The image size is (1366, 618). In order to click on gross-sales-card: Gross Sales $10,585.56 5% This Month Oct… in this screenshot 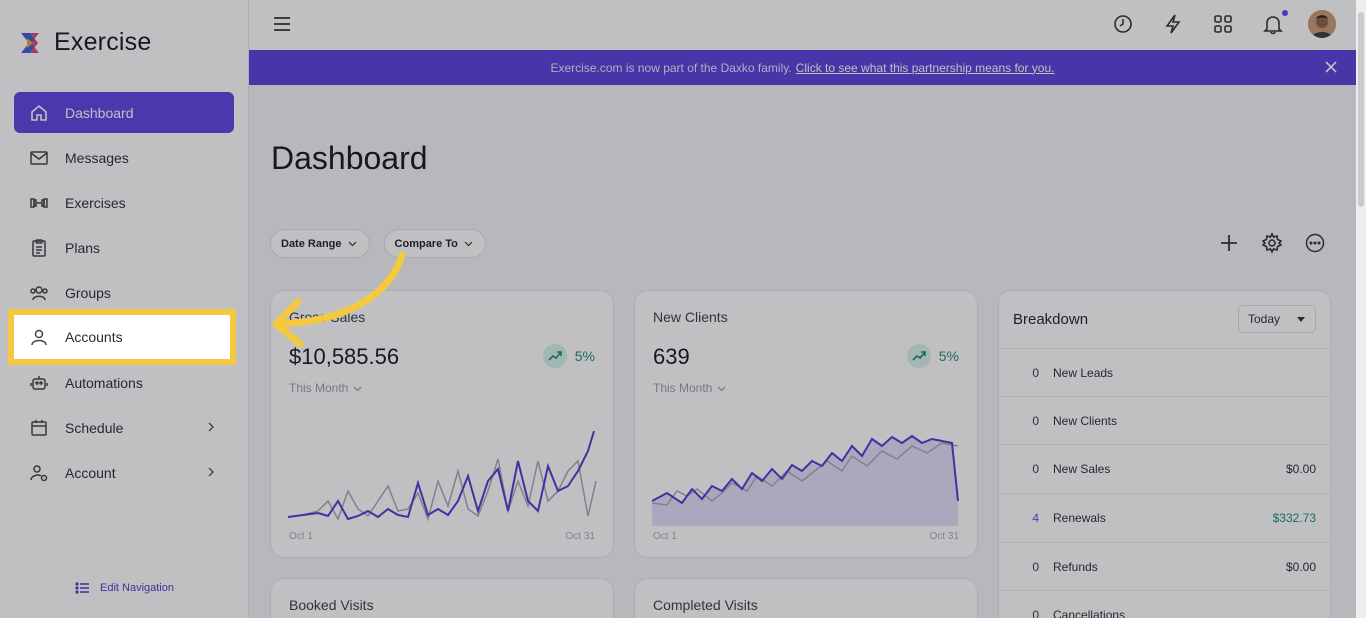, I will do `click(442, 424)`.